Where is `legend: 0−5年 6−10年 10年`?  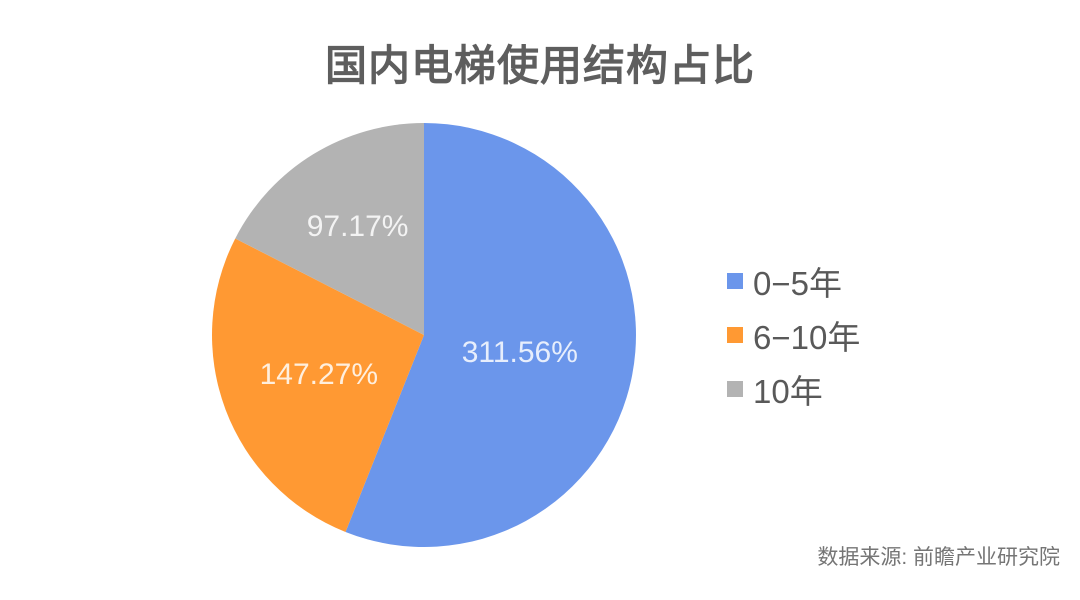
legend: 0−5年 6−10年 10年 is located at coordinates (793, 344).